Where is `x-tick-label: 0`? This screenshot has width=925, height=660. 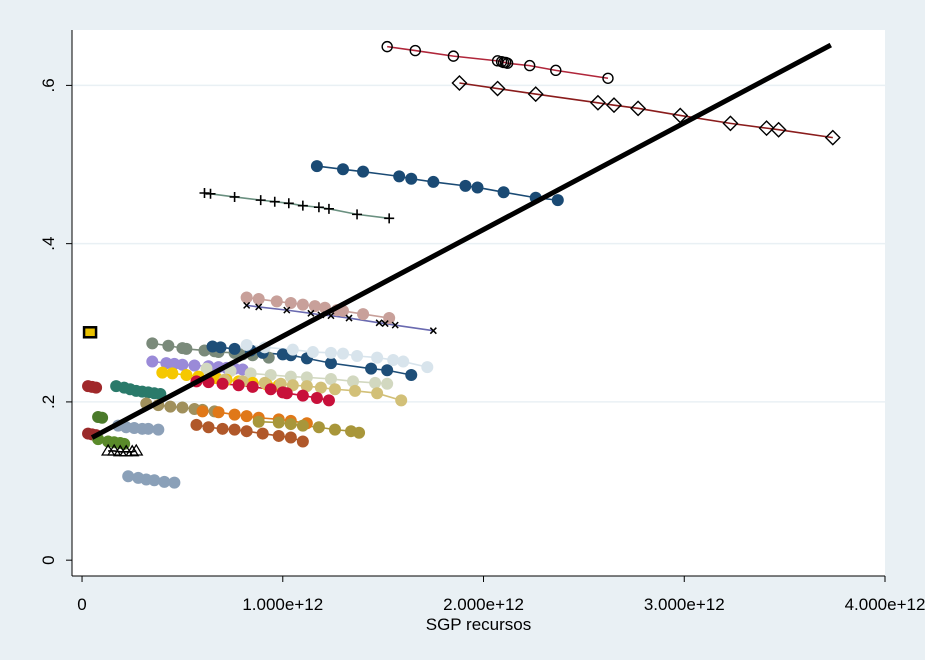 x-tick-label: 0 is located at coordinates (81, 604).